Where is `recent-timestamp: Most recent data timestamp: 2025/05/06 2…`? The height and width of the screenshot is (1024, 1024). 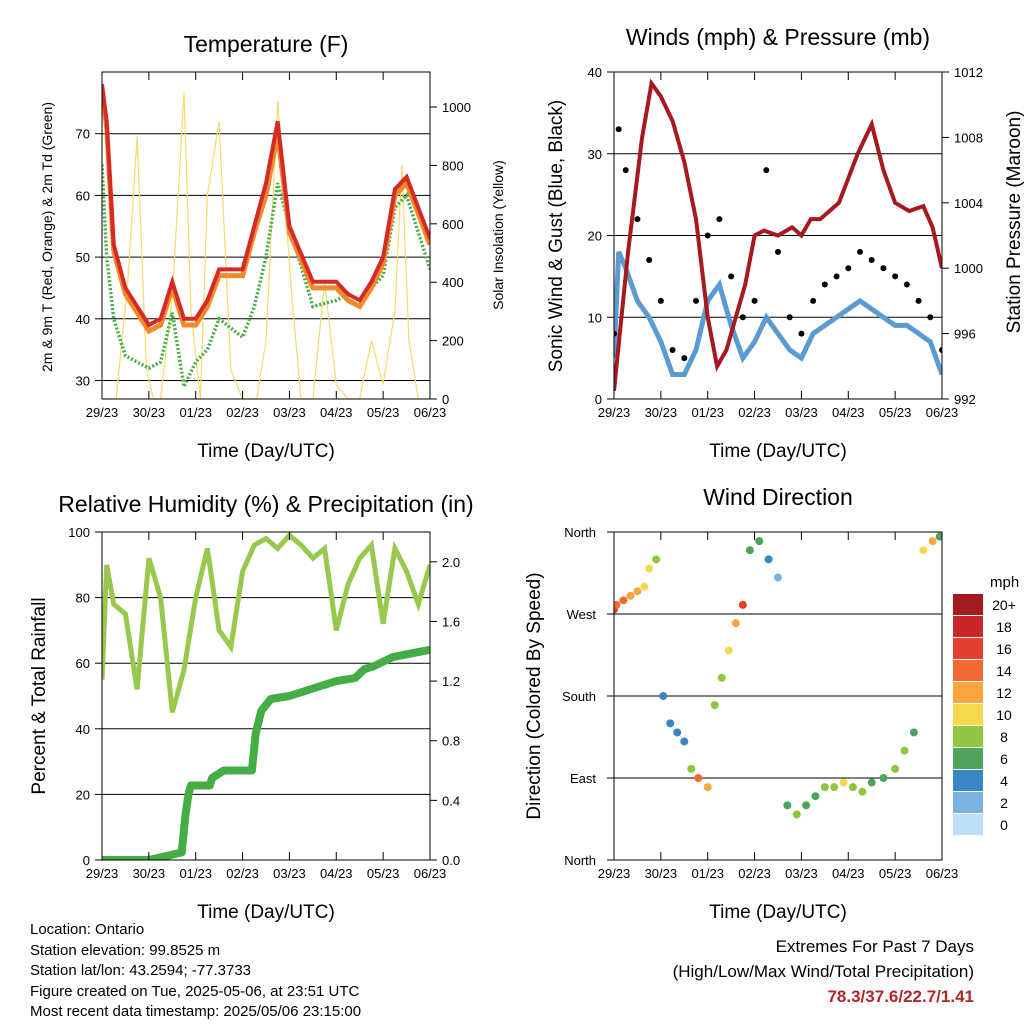
recent-timestamp: Most recent data timestamp: 2025/05/06 2… is located at coordinates (196, 1011).